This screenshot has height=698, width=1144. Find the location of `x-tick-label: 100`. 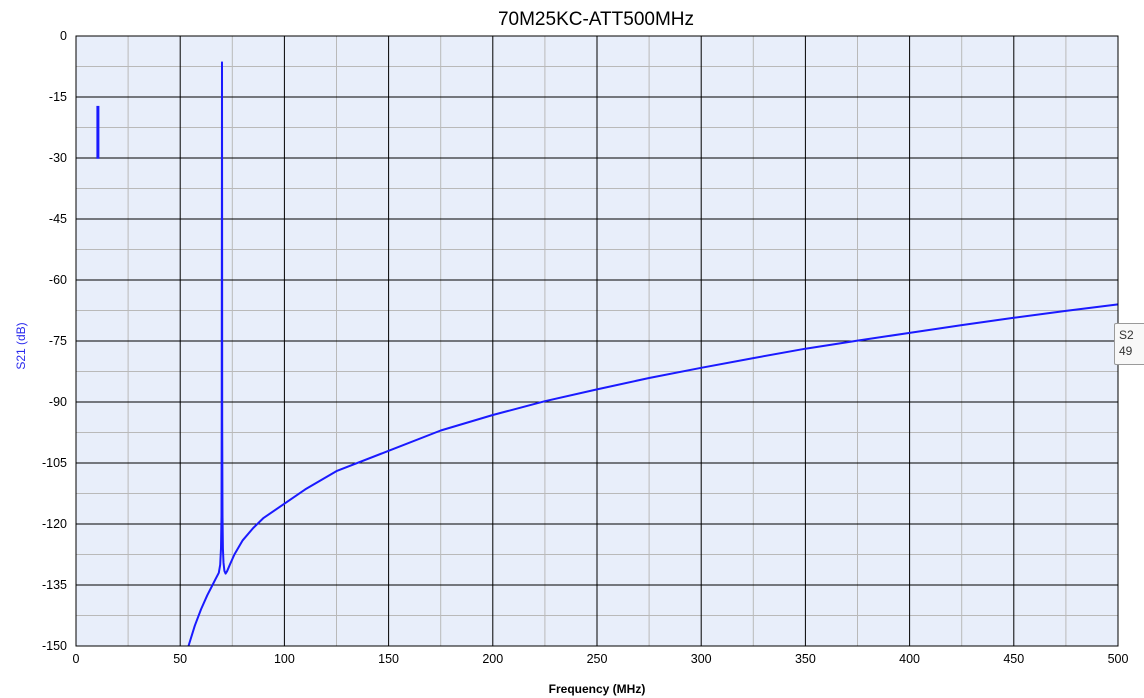

x-tick-label: 100 is located at coordinates (284, 659).